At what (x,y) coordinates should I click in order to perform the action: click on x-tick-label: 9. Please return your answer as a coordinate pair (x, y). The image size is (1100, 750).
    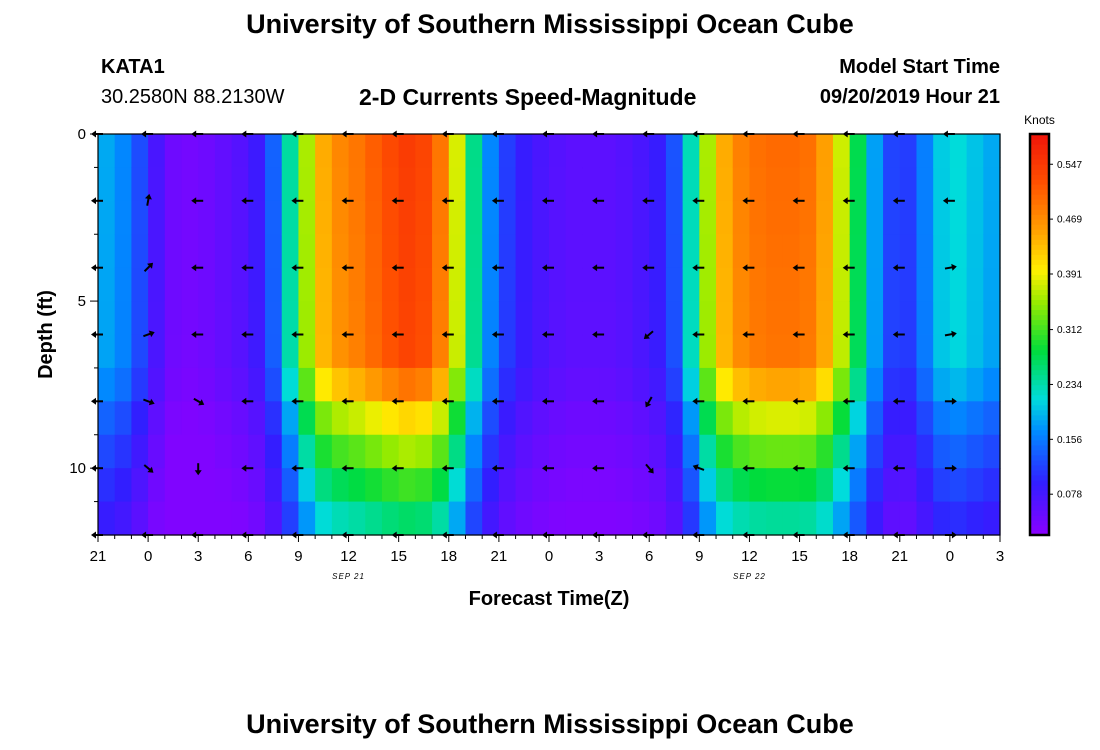
    Looking at the image, I should click on (699, 556).